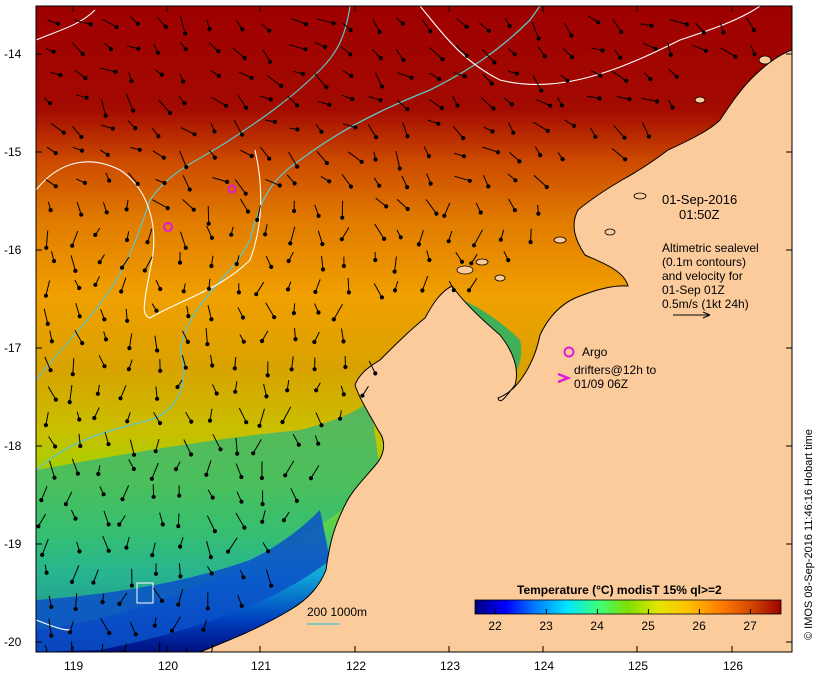  What do you see at coordinates (145, 593) in the screenshot?
I see `sealevel-contour-box` at bounding box center [145, 593].